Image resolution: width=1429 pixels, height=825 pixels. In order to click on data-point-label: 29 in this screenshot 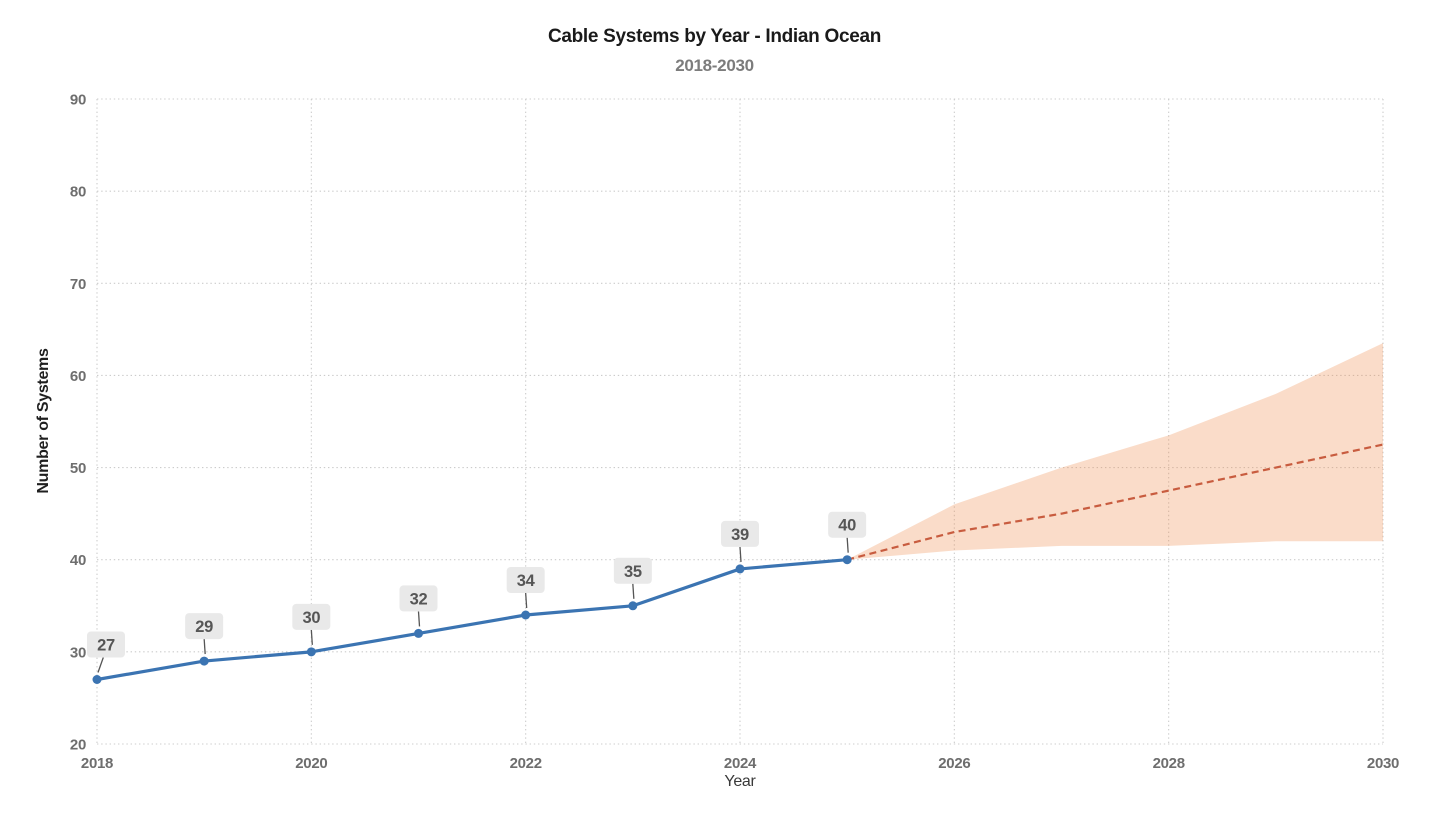, I will do `click(204, 627)`.